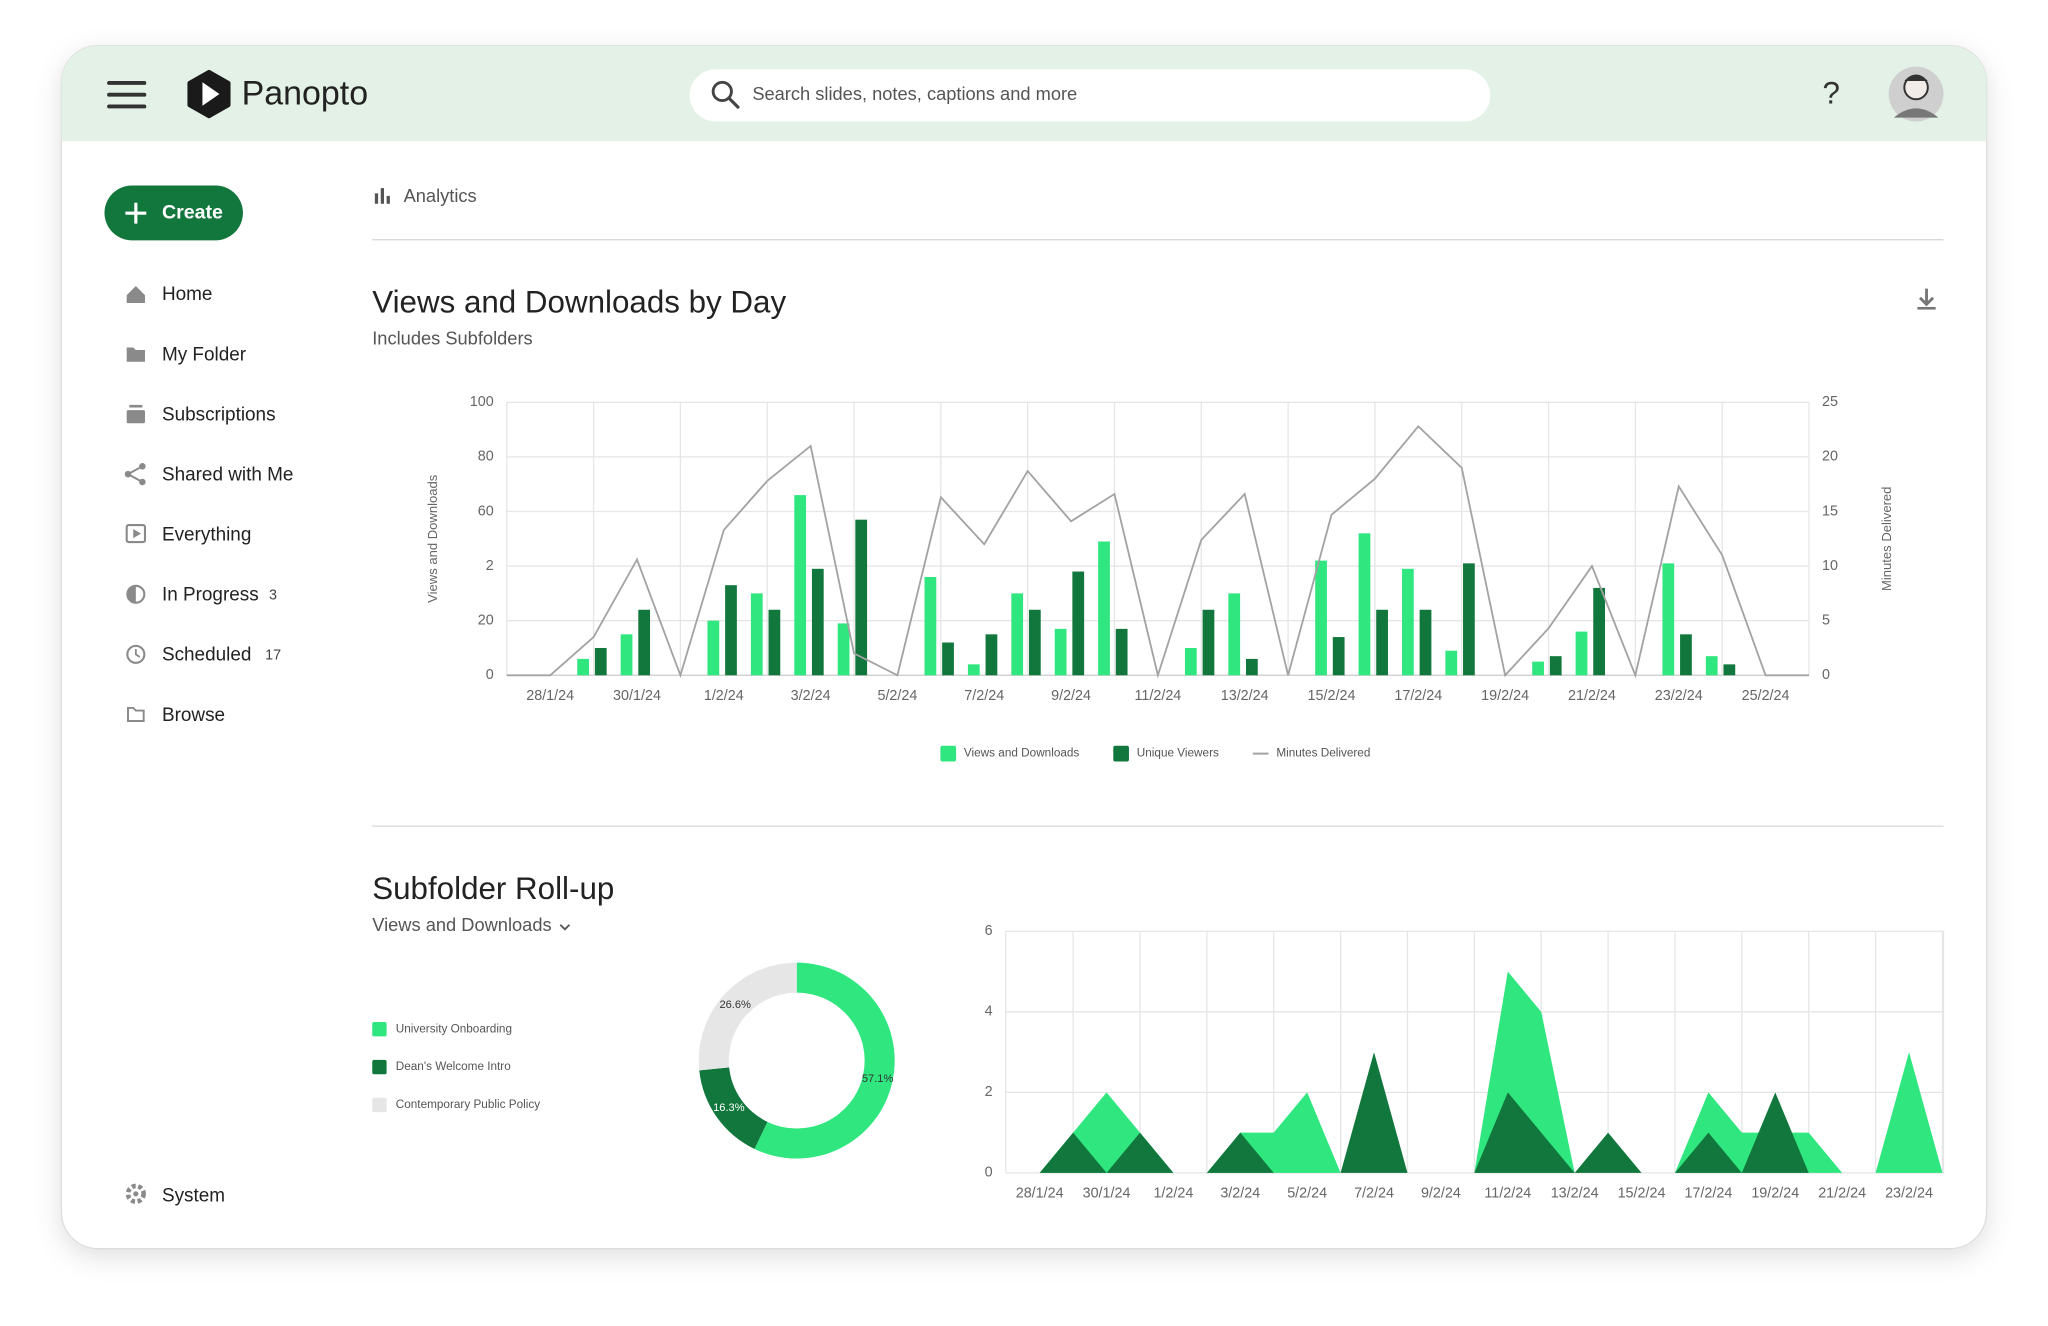  I want to click on legend-label: Minutes Delivered, so click(1323, 753).